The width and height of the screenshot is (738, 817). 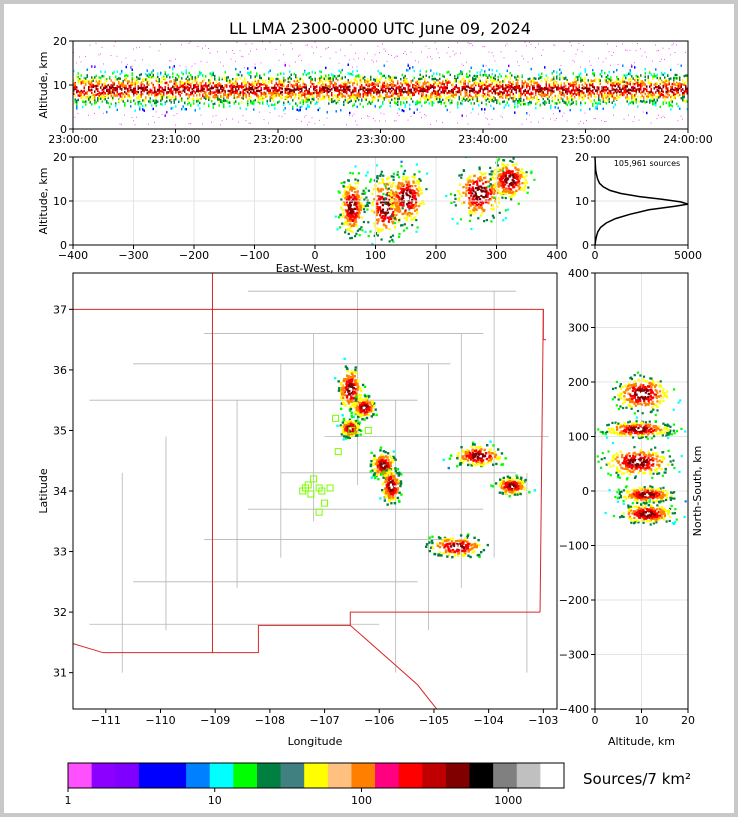 What do you see at coordinates (637, 779) in the screenshot?
I see `colorbar-label: Sources/7 km²` at bounding box center [637, 779].